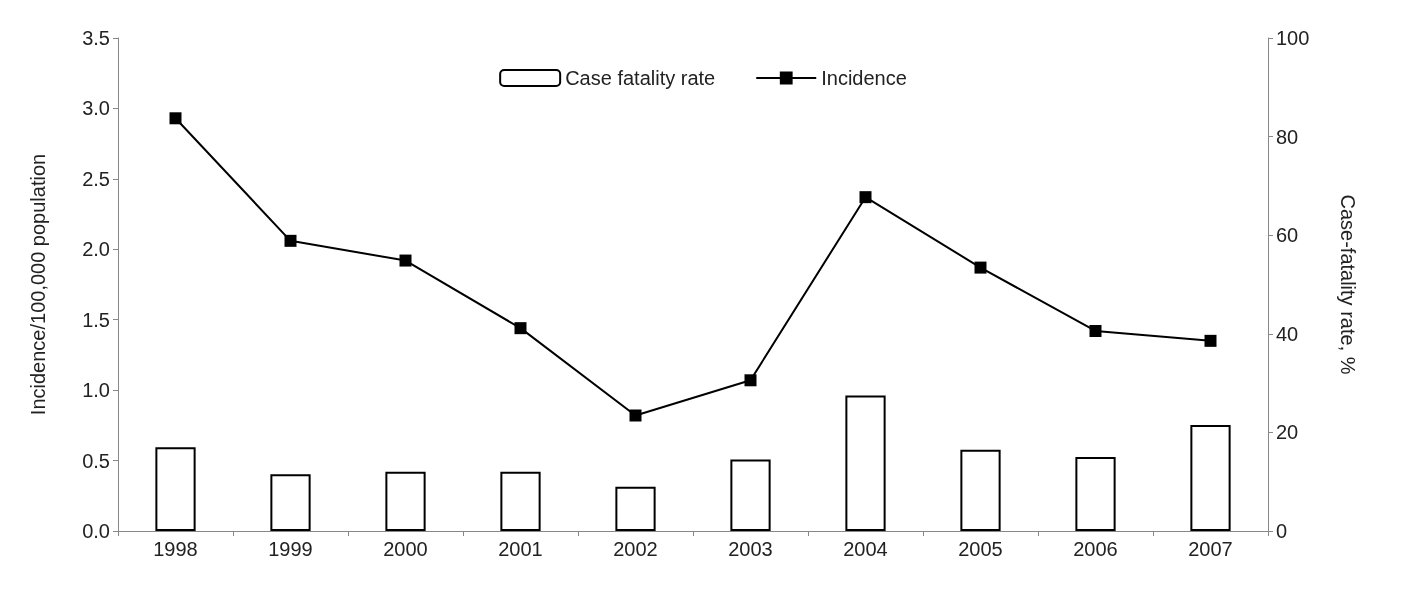  What do you see at coordinates (96, 460) in the screenshot?
I see `y-tick-label: 0.5` at bounding box center [96, 460].